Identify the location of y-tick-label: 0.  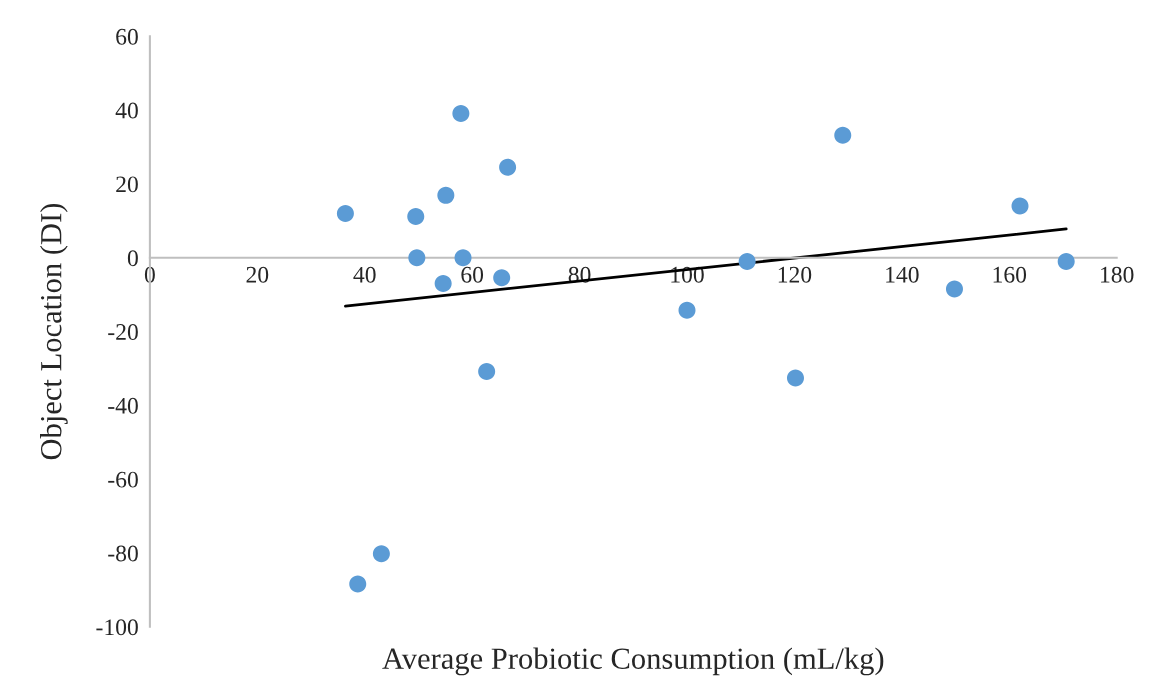
(132, 258).